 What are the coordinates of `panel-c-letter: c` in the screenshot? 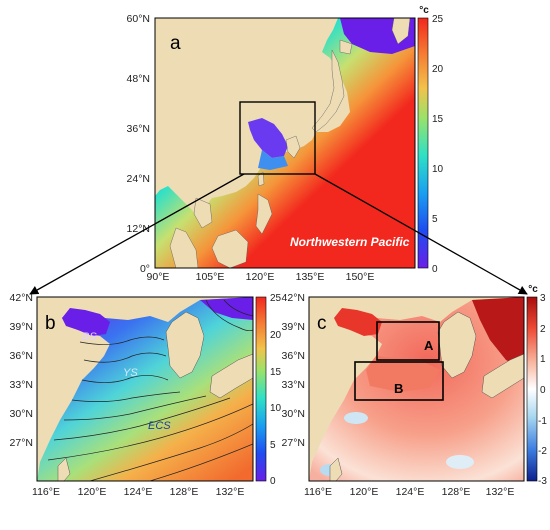 It's located at (322, 323).